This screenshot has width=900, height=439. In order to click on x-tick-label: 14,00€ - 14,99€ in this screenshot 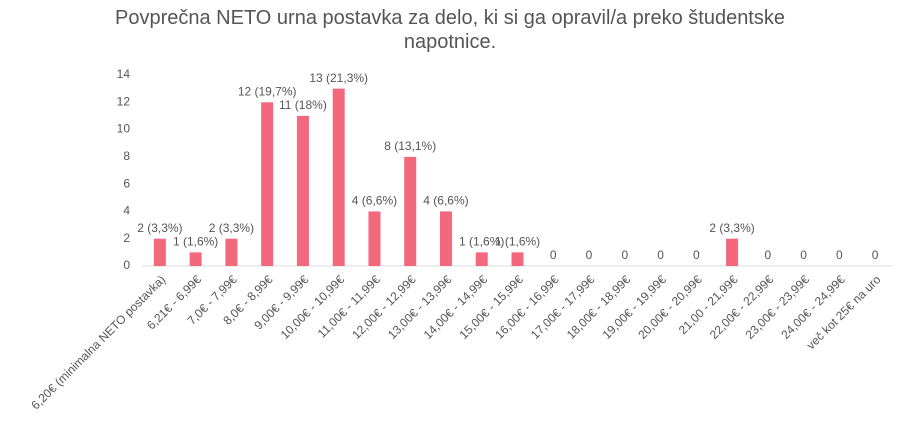, I will do `click(456, 307)`.